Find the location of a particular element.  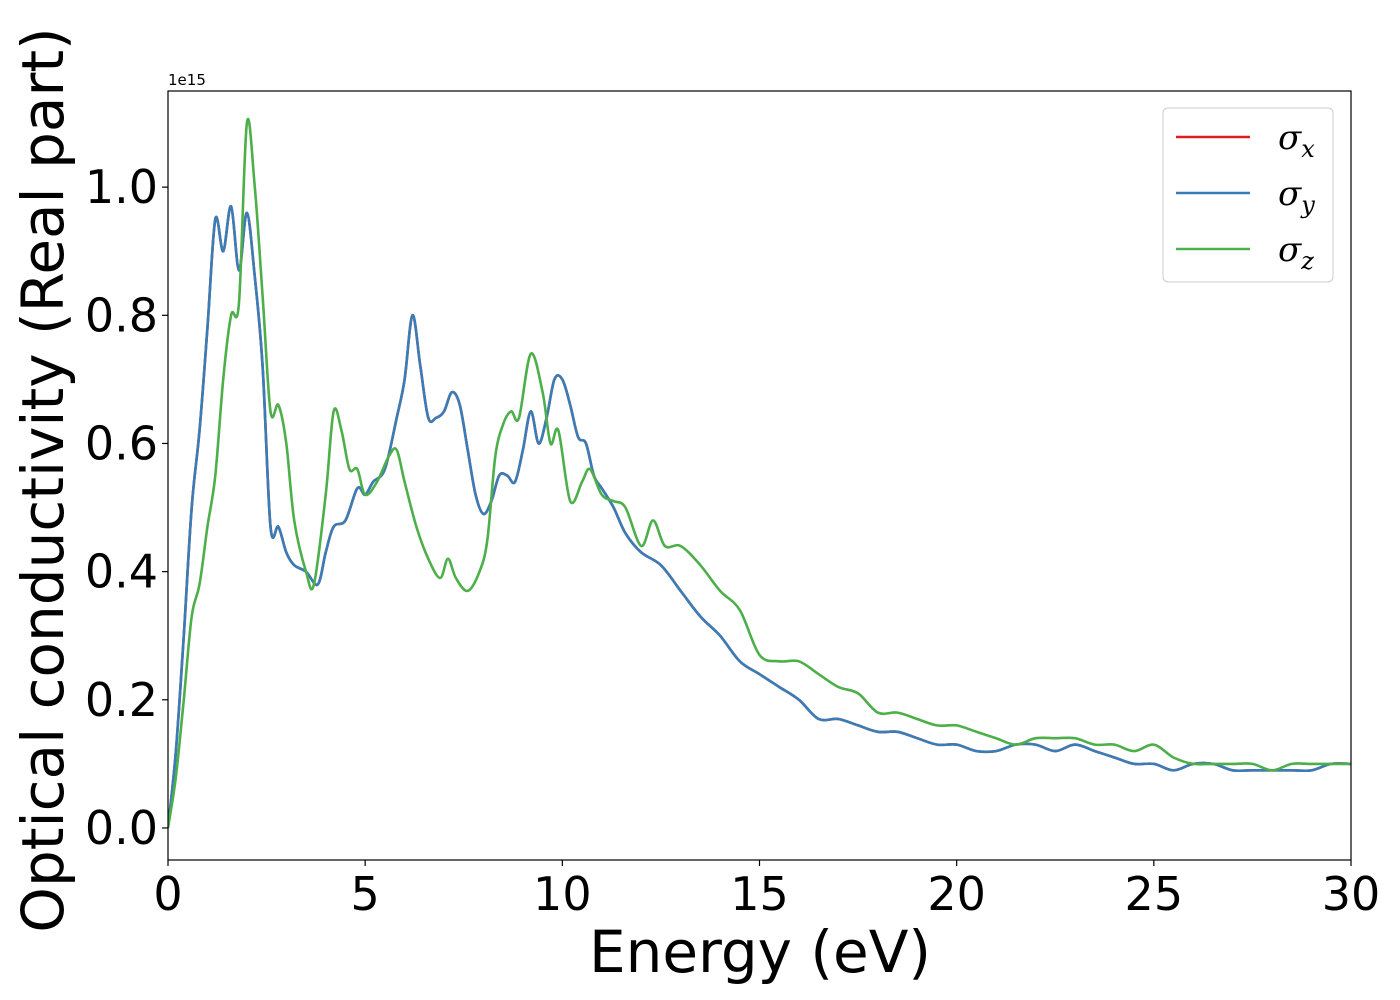

x-tick-label: 0 is located at coordinates (167, 894).